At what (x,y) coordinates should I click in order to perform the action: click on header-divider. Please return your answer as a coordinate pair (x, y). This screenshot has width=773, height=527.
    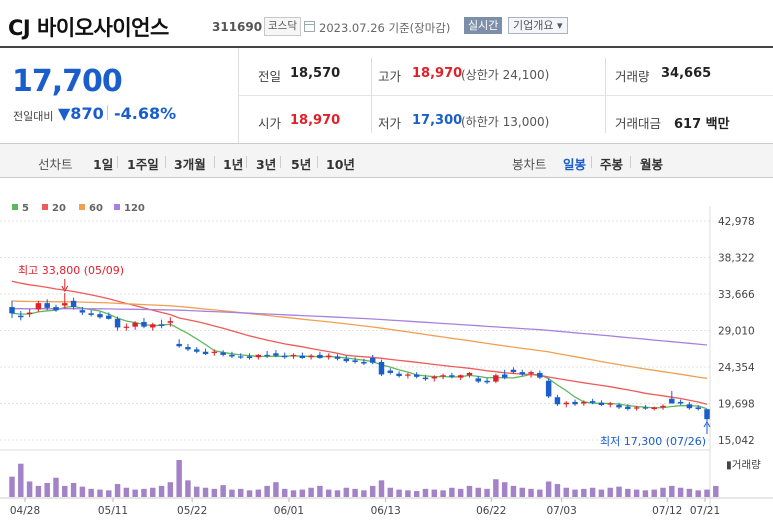
    Looking at the image, I should click on (386, 47).